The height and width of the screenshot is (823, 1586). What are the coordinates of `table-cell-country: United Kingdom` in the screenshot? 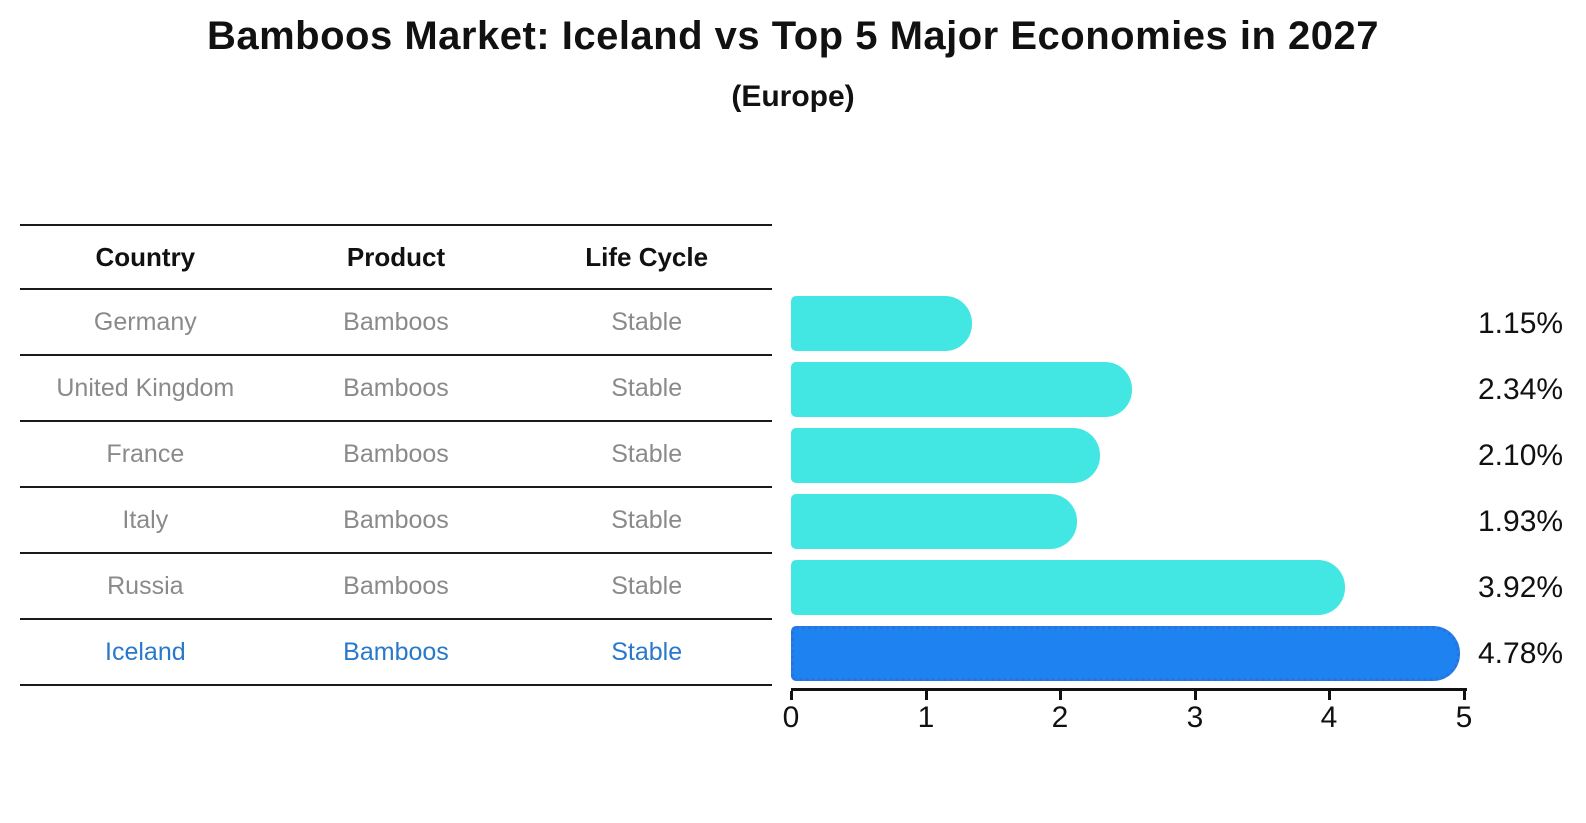 It's located at (145, 387).